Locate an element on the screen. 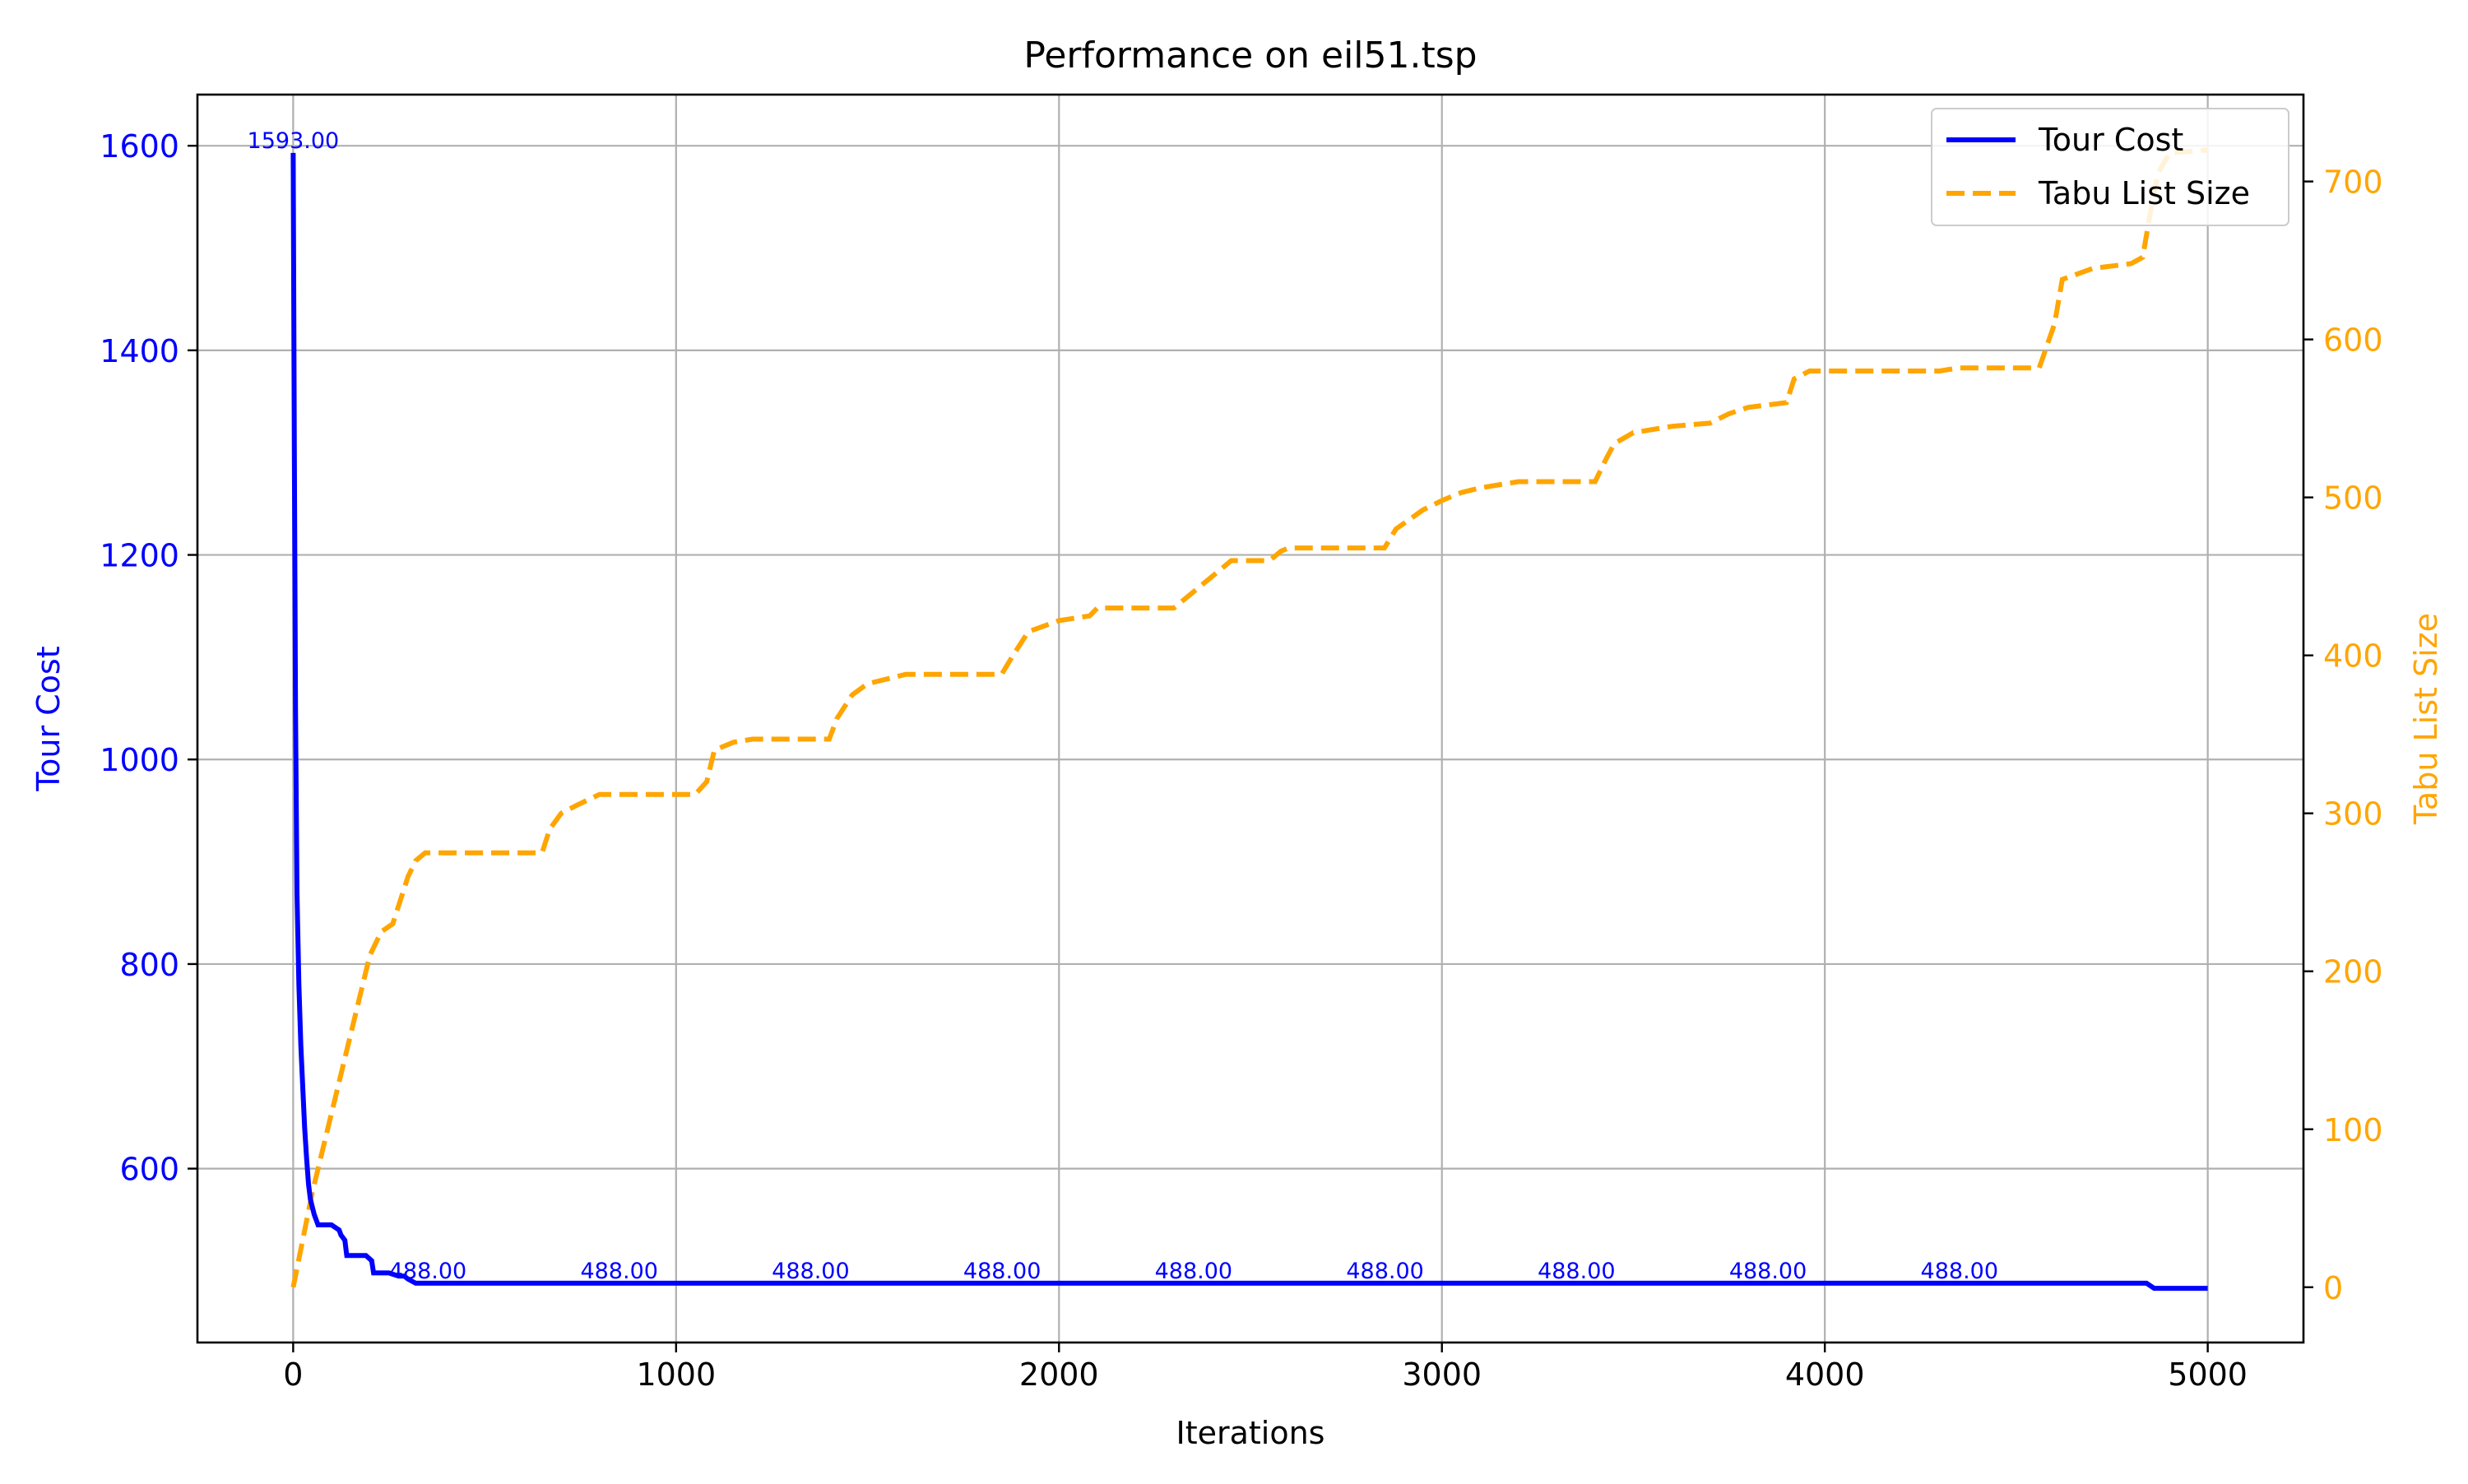 The image size is (2468, 1484). x-axis-label: Iterations is located at coordinates (1250, 1433).